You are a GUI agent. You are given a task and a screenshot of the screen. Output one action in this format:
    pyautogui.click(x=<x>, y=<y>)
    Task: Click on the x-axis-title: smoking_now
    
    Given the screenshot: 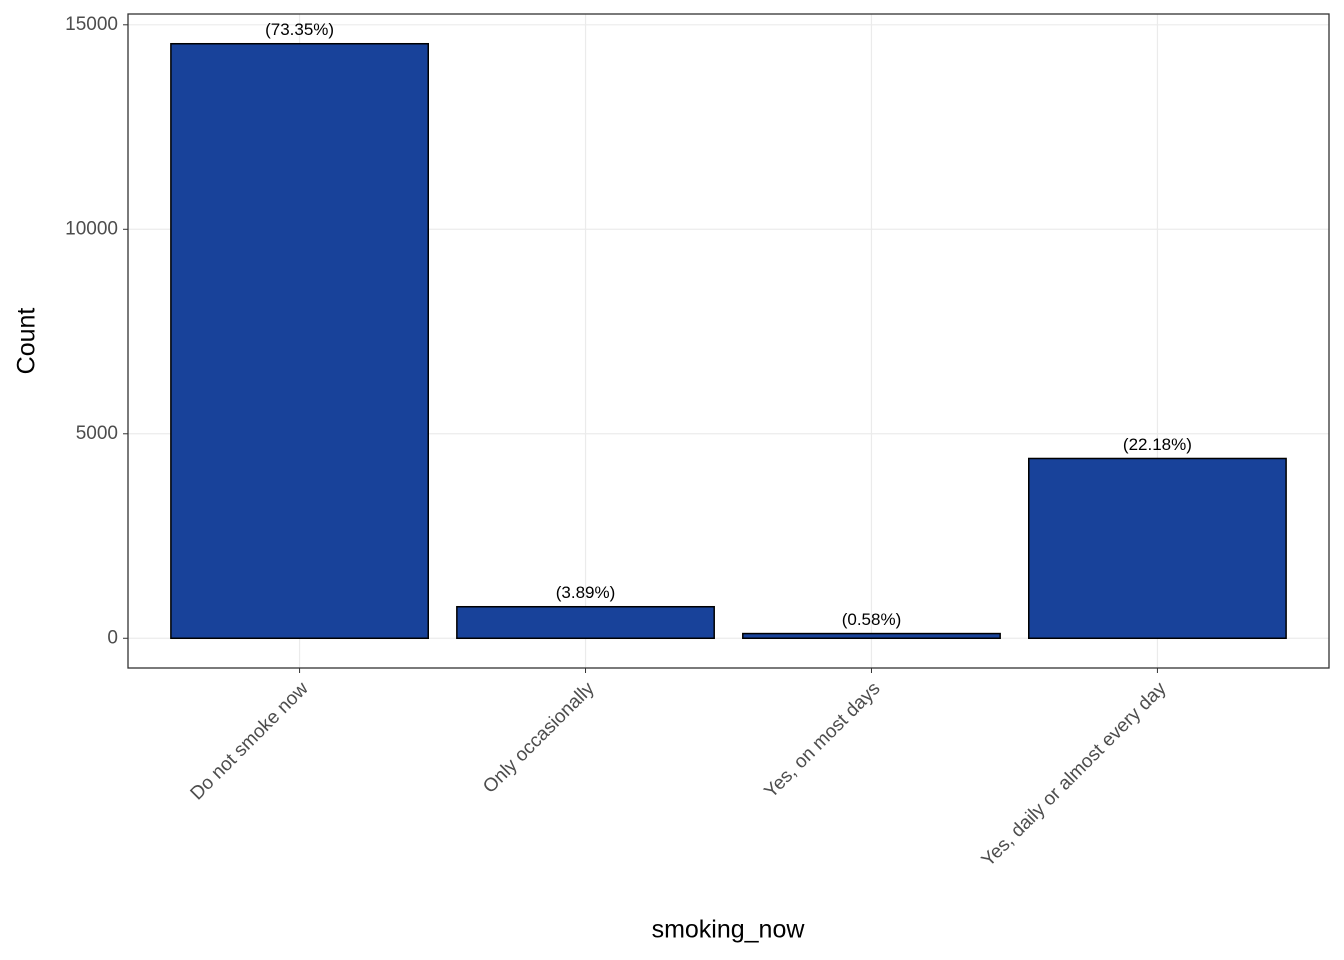 What is the action you would take?
    pyautogui.click(x=729, y=930)
    